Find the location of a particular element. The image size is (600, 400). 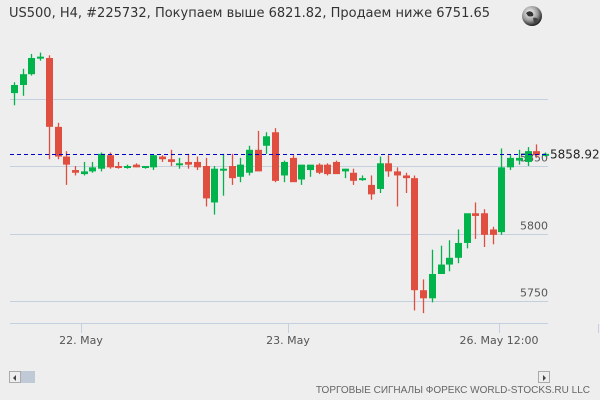

arrow-left-icon is located at coordinates (14, 378).